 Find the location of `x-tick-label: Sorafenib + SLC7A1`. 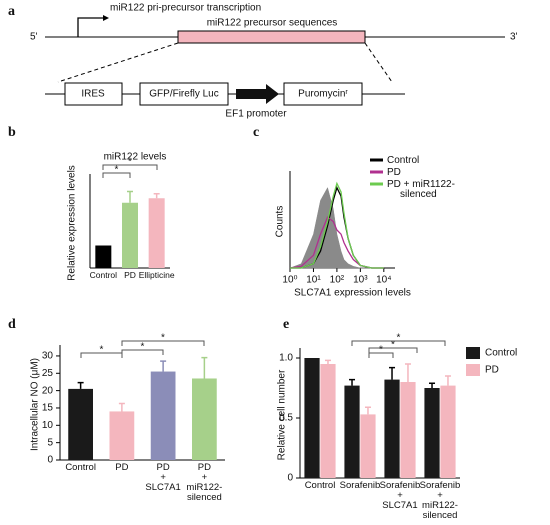

x-tick-label: Sorafenib + SLC7A1 is located at coordinates (400, 496).